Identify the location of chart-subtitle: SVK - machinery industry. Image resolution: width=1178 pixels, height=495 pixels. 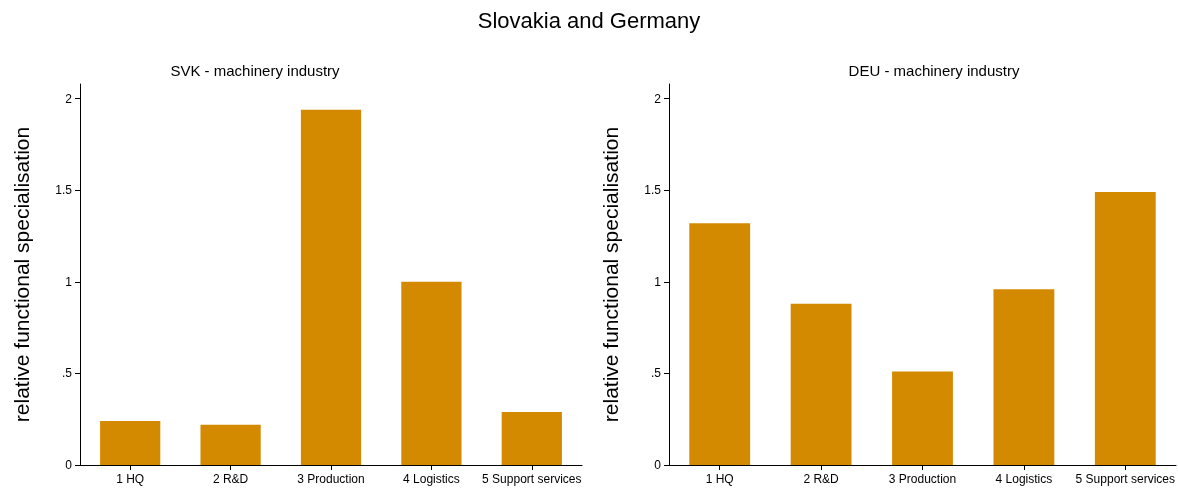
(255, 70).